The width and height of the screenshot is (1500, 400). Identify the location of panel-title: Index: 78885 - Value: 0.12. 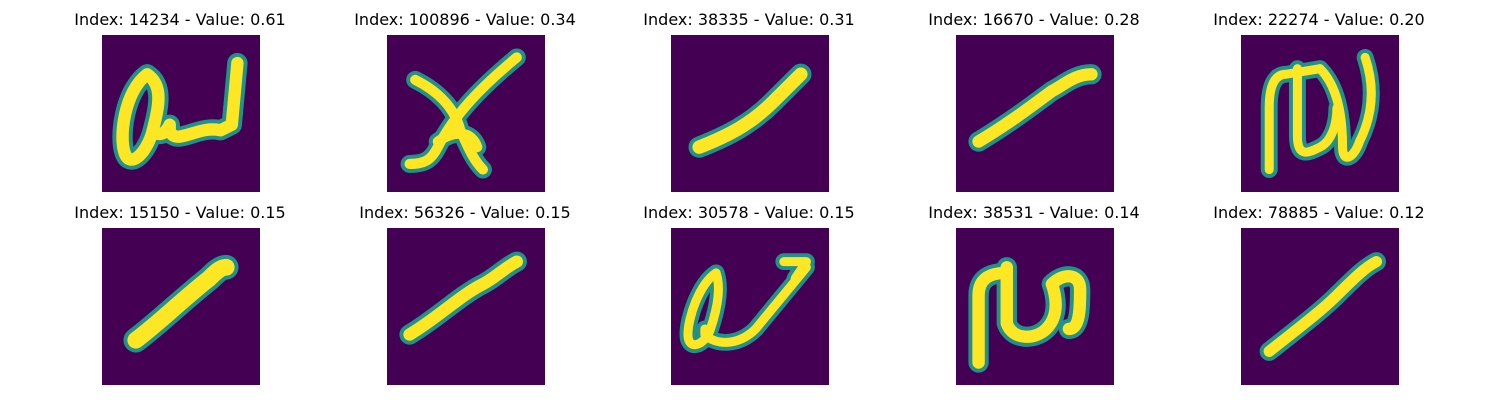
(1319, 212).